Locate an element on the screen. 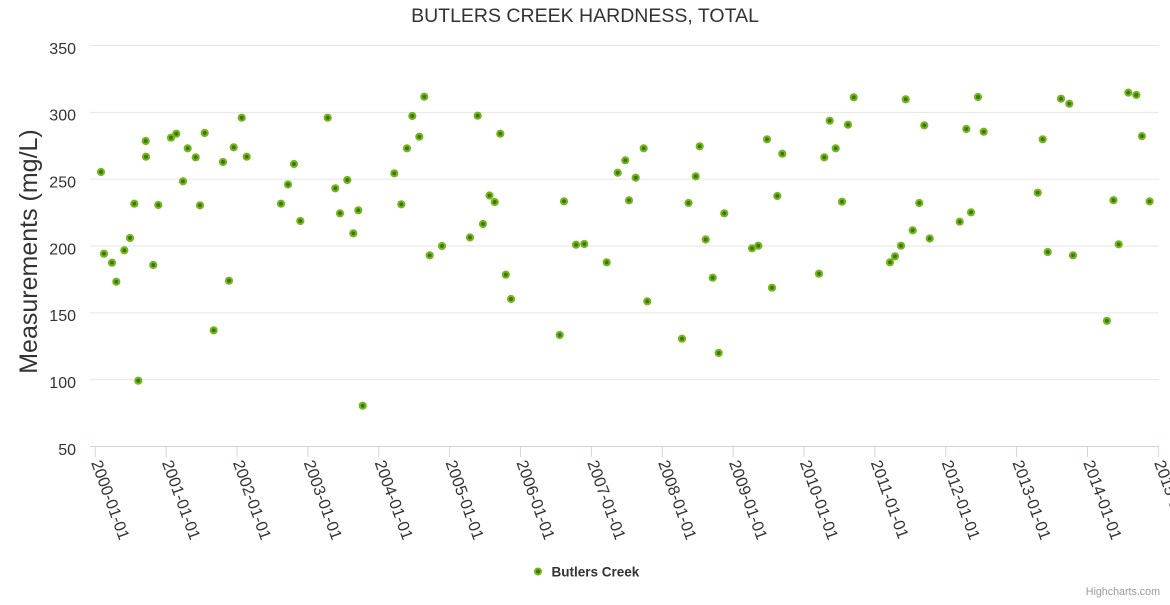  svg-text: 150 is located at coordinates (62, 316).